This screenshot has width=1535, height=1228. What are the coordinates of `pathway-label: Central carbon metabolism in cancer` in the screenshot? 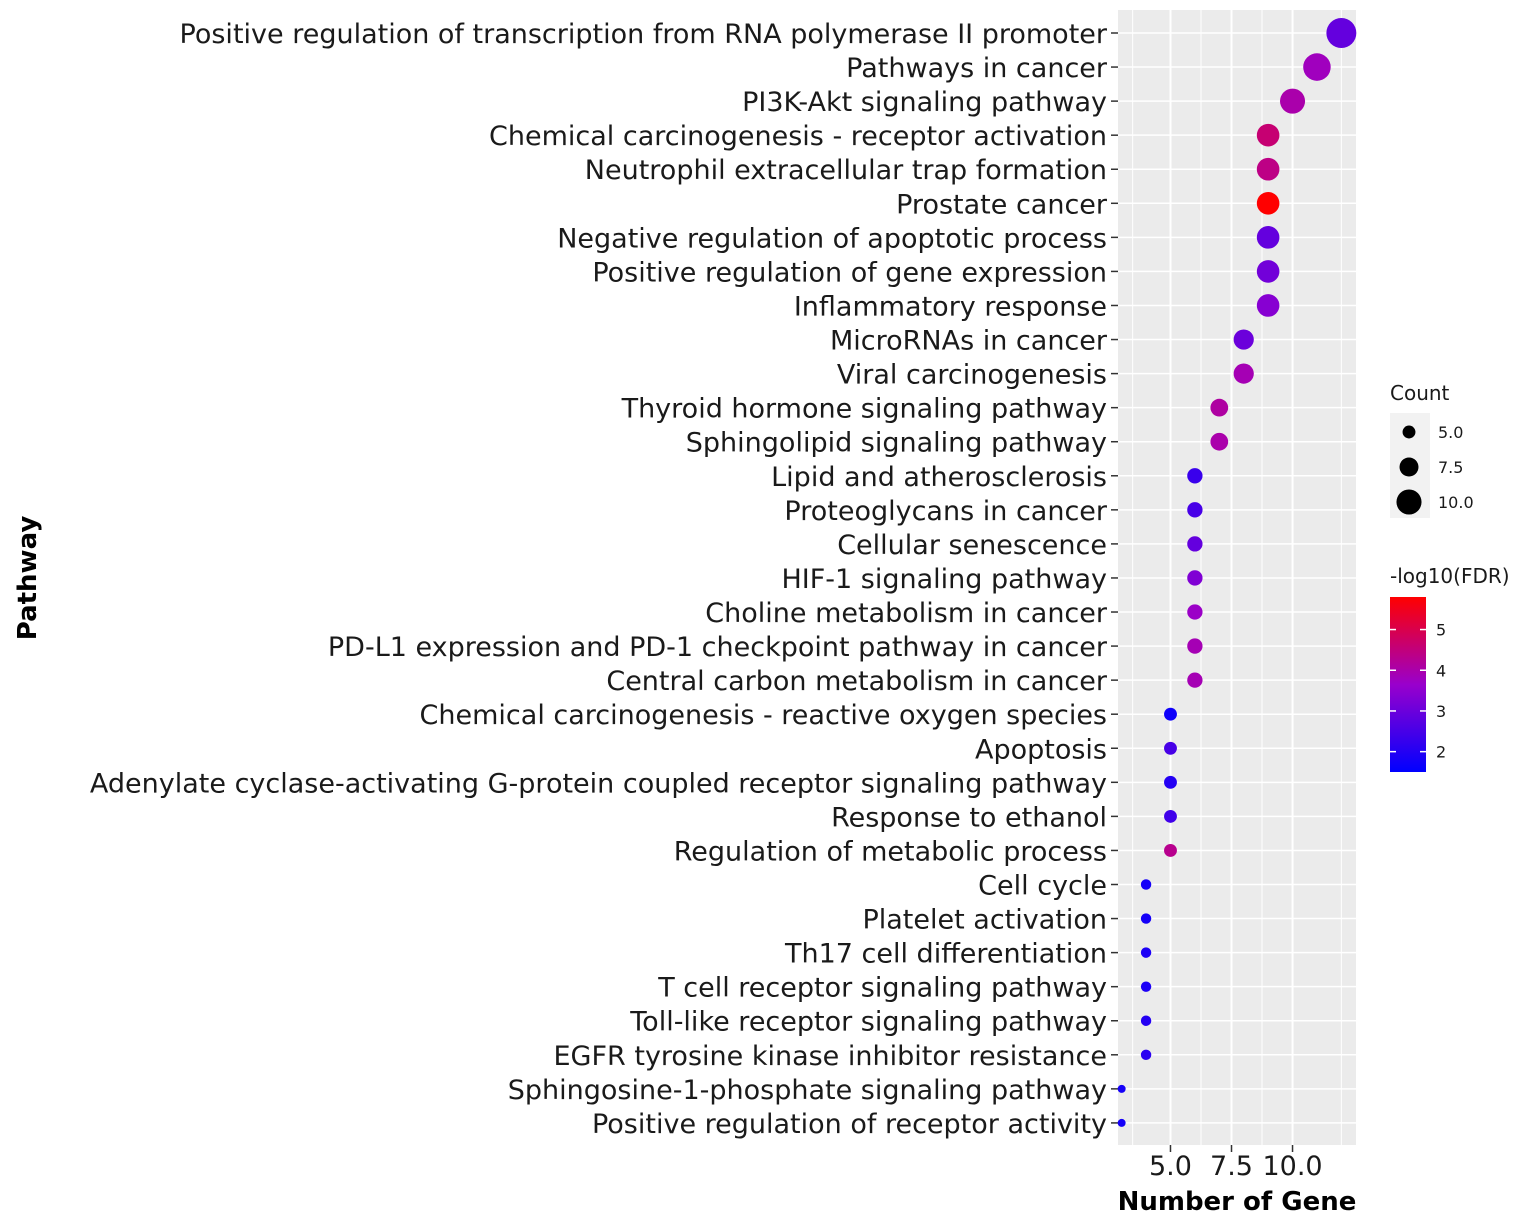 It's located at (857, 681).